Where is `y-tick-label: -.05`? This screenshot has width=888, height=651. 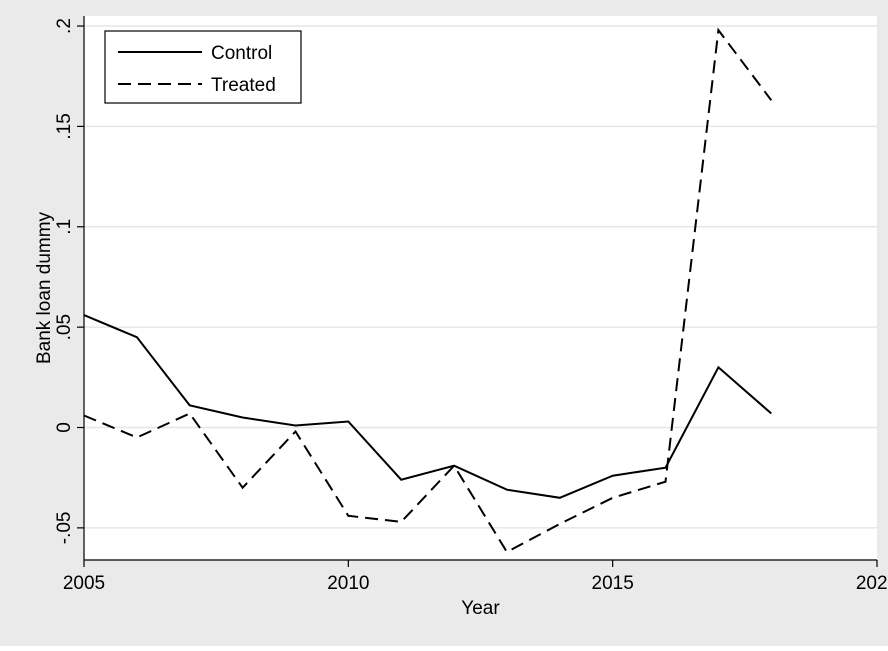
y-tick-label: -.05 is located at coordinates (64, 528).